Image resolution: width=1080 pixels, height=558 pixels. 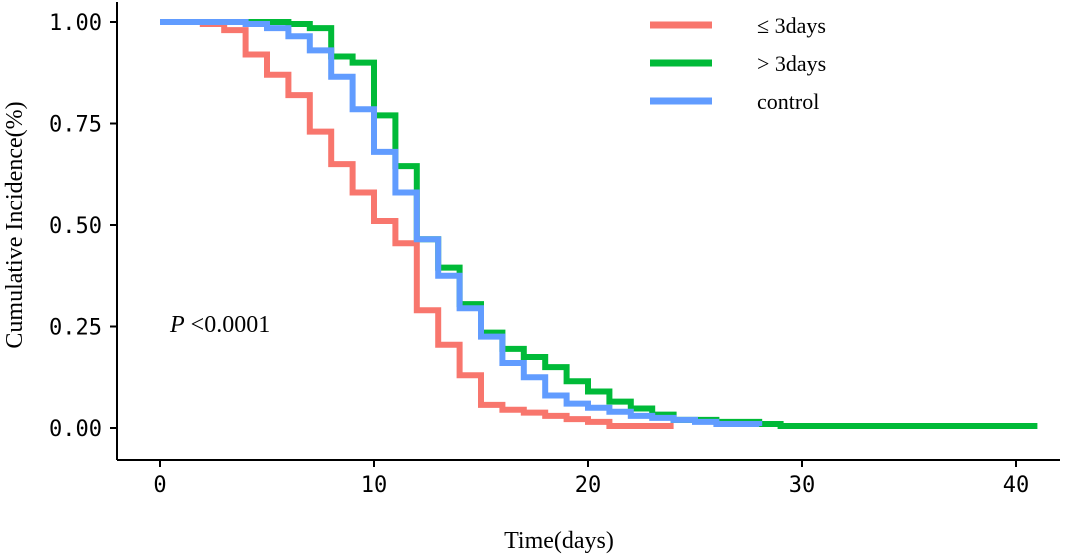 What do you see at coordinates (738, 63) in the screenshot?
I see `legend: ≤ 3days > 3days control` at bounding box center [738, 63].